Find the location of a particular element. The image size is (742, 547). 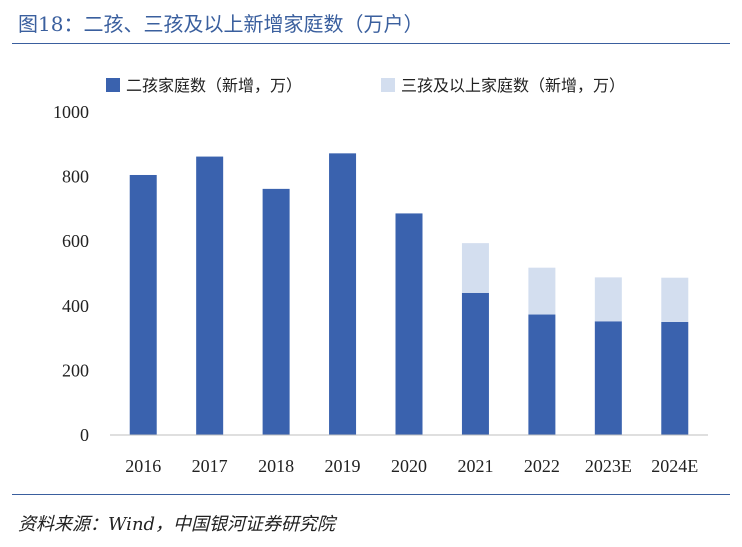

x-tick-label: 2018 is located at coordinates (276, 466).